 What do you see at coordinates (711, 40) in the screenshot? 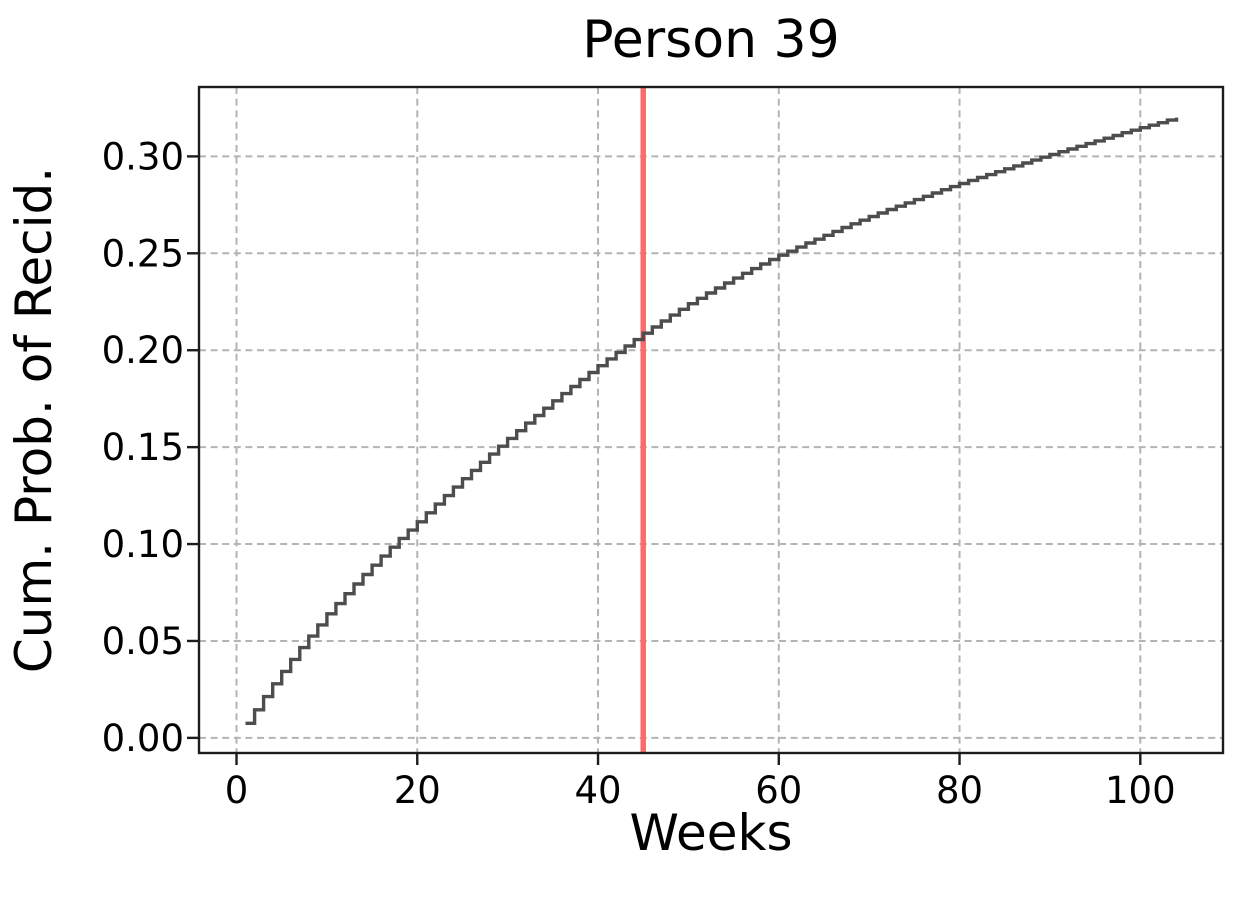
I see `chart-title: Person 39` at bounding box center [711, 40].